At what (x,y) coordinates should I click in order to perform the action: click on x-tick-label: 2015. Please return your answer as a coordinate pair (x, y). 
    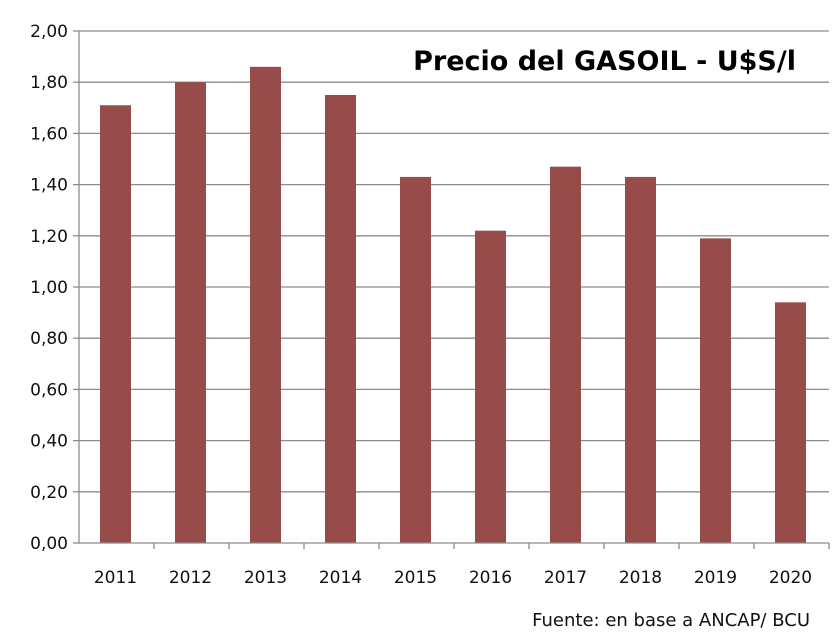
    Looking at the image, I should click on (415, 578).